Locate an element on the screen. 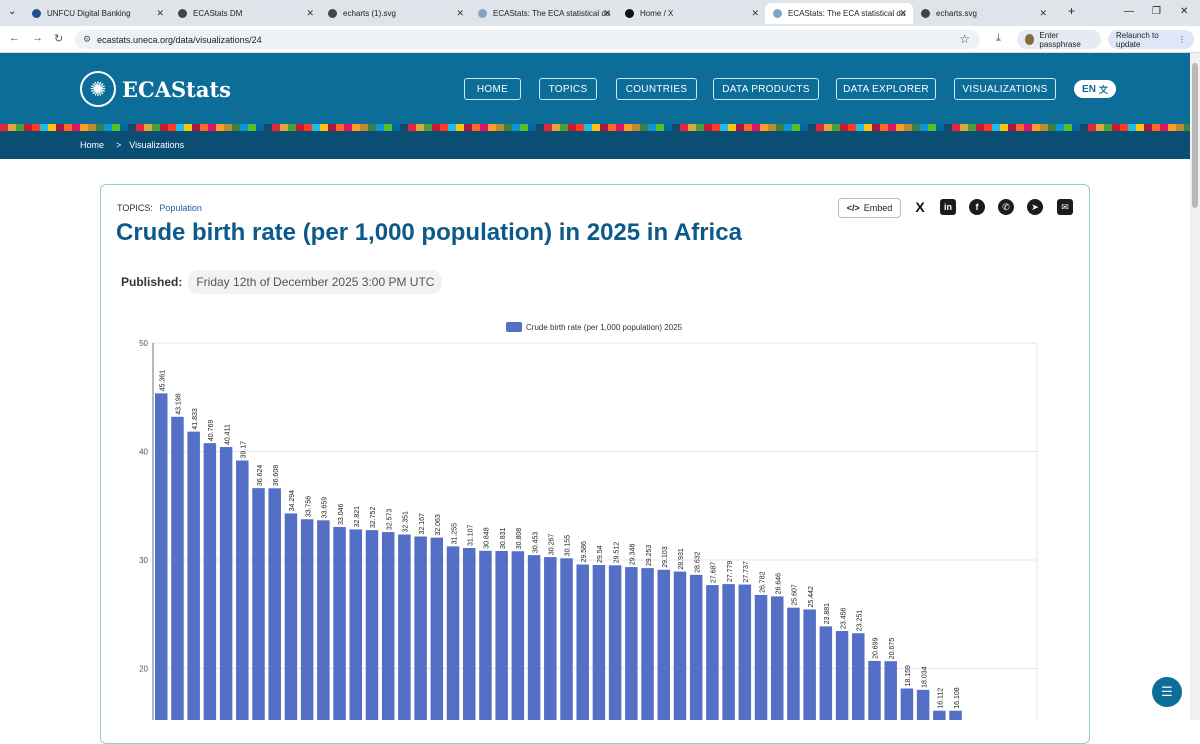  nav-item: DATA EXPLORER is located at coordinates (886, 89).